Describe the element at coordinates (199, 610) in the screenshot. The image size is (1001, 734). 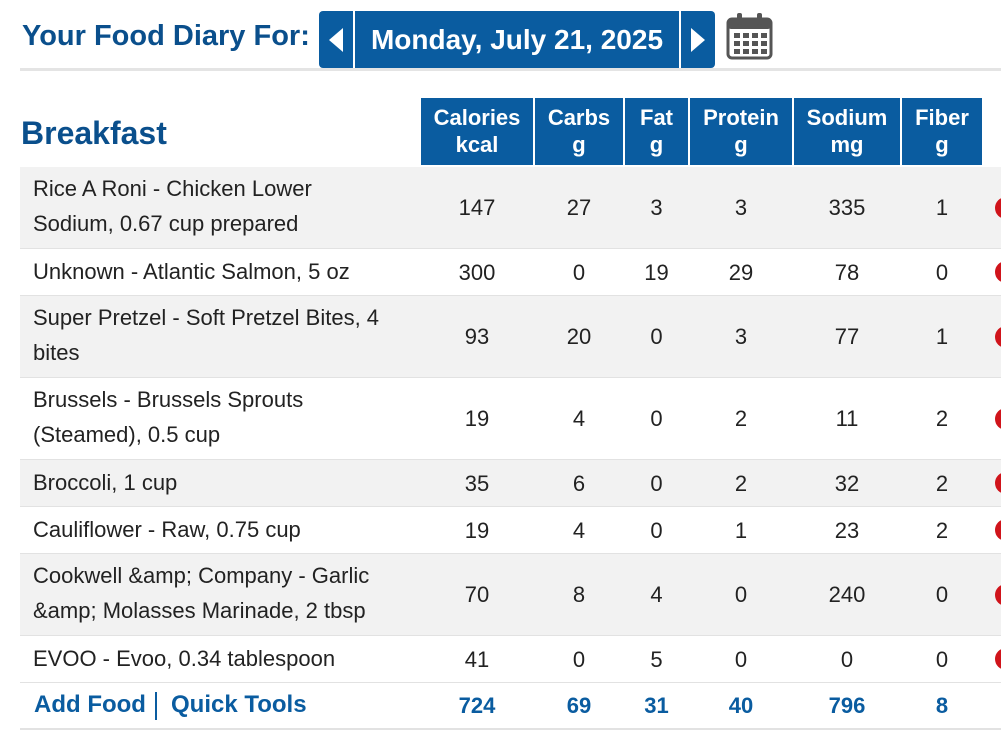
I see `food-name-line: &amp; Molasses Marinade, 2 tbsp` at that location.